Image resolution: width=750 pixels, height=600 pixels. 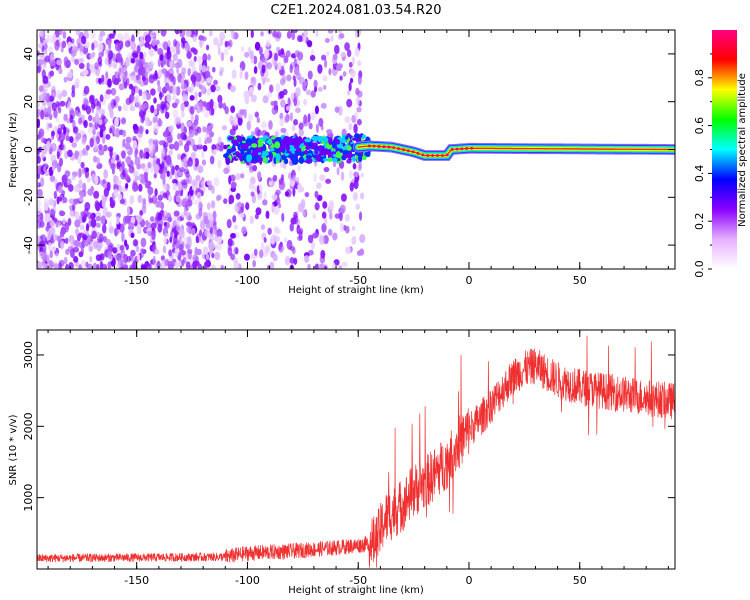 I want to click on colorbar-tick-label: 0.6, so click(x=699, y=126).